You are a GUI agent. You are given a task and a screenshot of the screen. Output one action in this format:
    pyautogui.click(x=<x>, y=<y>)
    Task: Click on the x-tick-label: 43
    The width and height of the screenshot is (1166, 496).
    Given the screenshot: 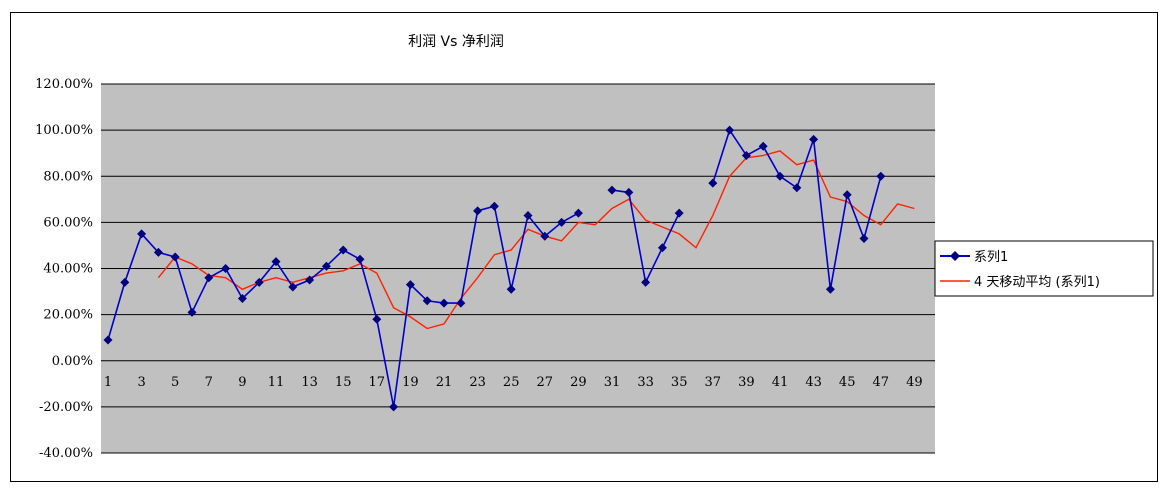 What is the action you would take?
    pyautogui.click(x=813, y=382)
    